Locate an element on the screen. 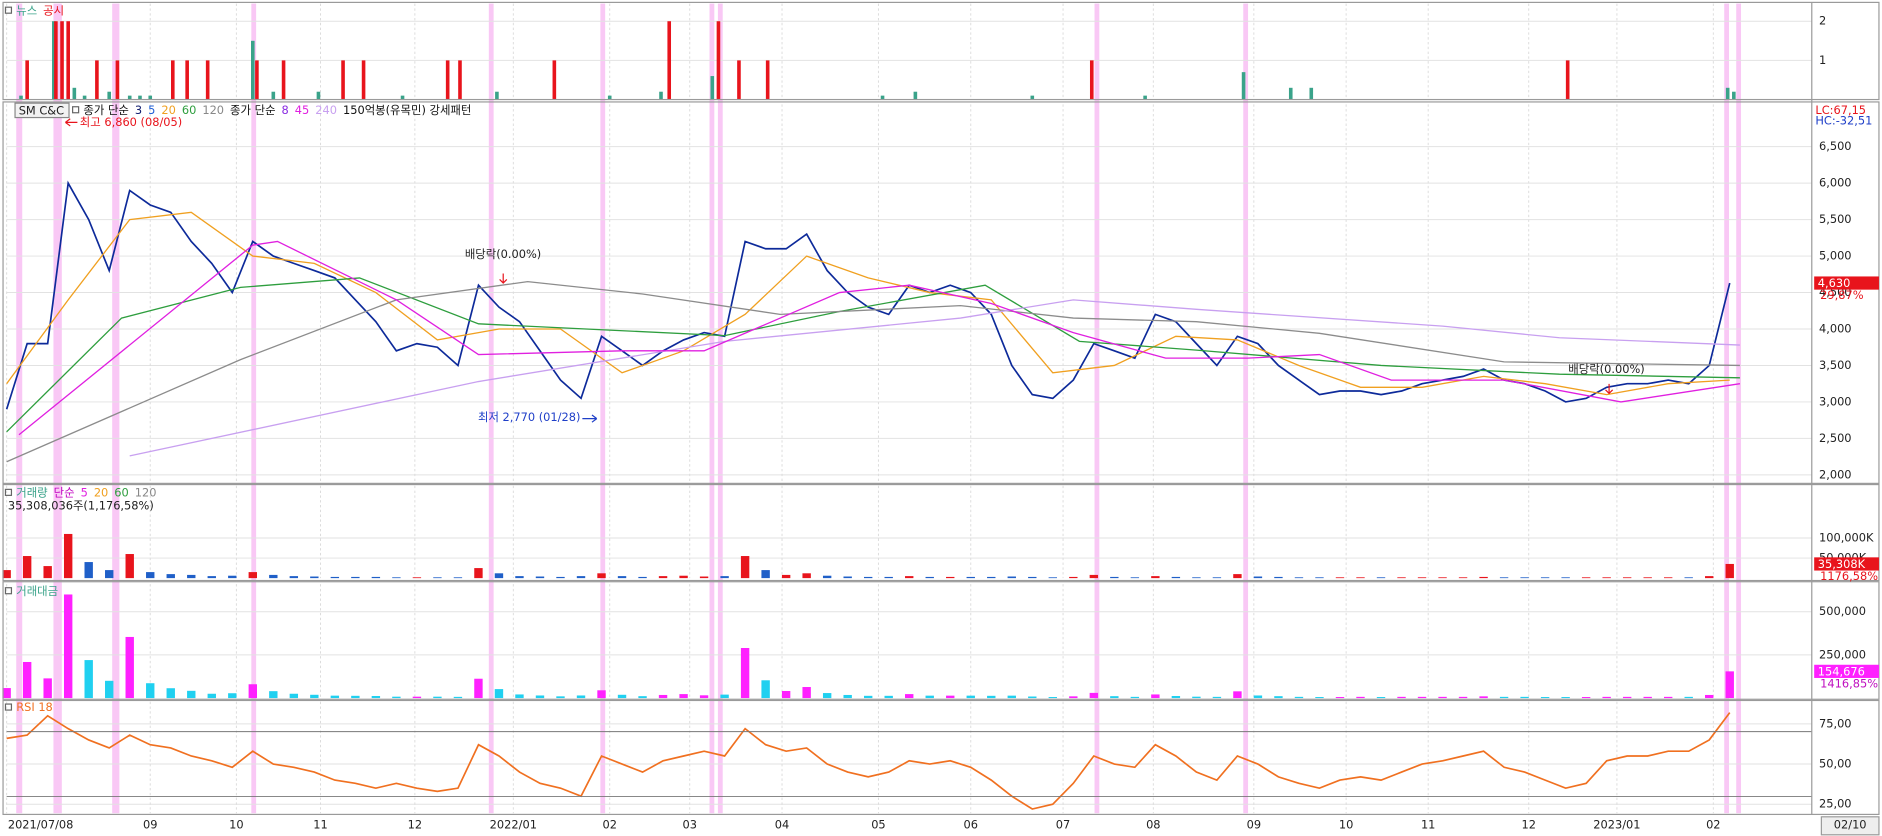 The width and height of the screenshot is (1882, 836). legend-icon is located at coordinates (8, 492).